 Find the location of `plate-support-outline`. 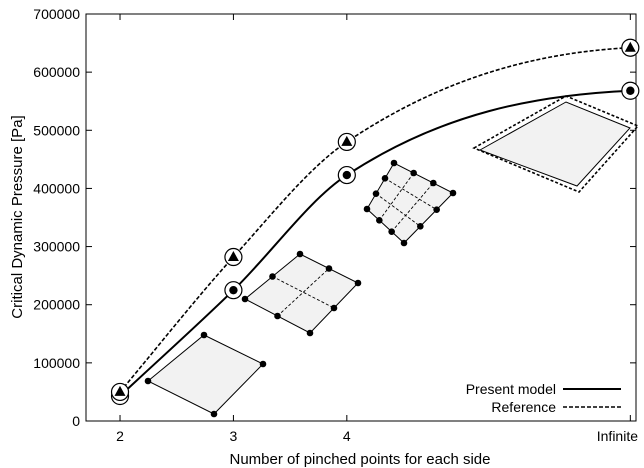

plate-support-outline is located at coordinates (556, 144).